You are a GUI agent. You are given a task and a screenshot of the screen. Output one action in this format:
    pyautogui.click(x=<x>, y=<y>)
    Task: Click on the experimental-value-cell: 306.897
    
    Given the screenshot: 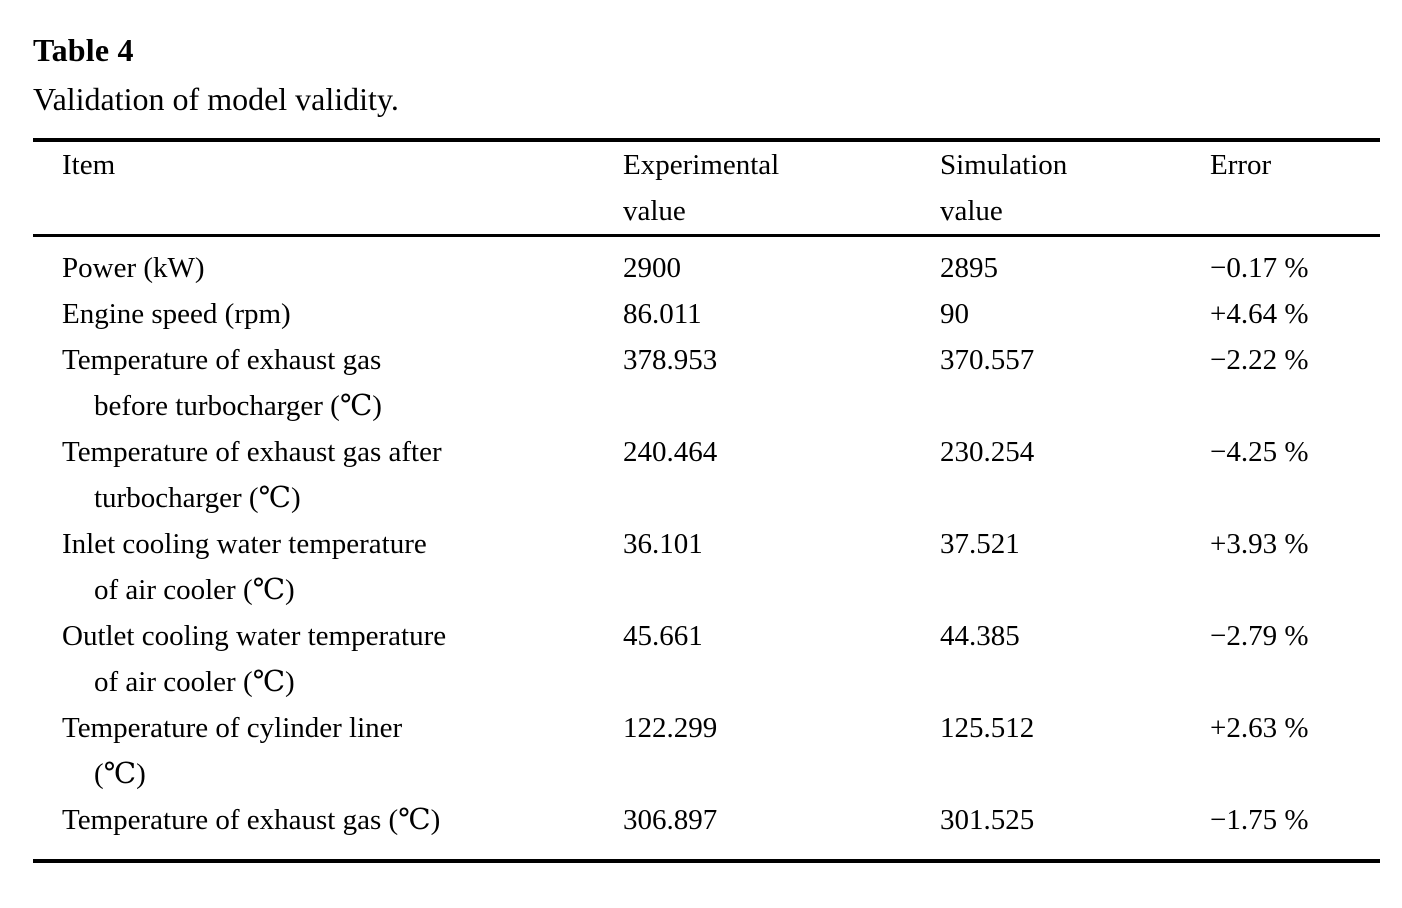 What is the action you would take?
    pyautogui.click(x=670, y=820)
    